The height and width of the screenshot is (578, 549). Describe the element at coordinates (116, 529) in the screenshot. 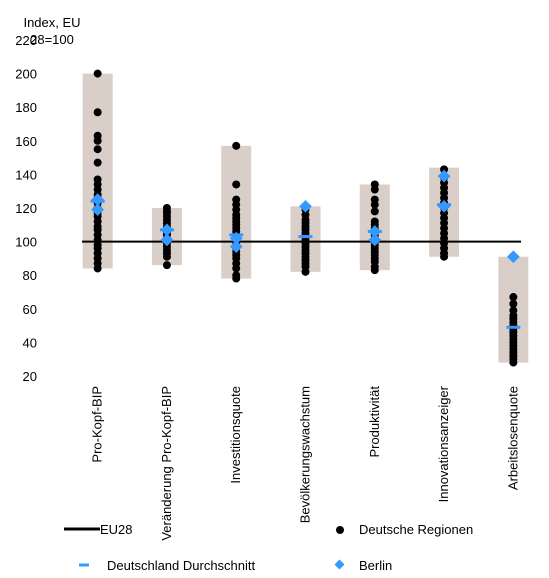

I see `legend-eu28-label: EU28` at that location.